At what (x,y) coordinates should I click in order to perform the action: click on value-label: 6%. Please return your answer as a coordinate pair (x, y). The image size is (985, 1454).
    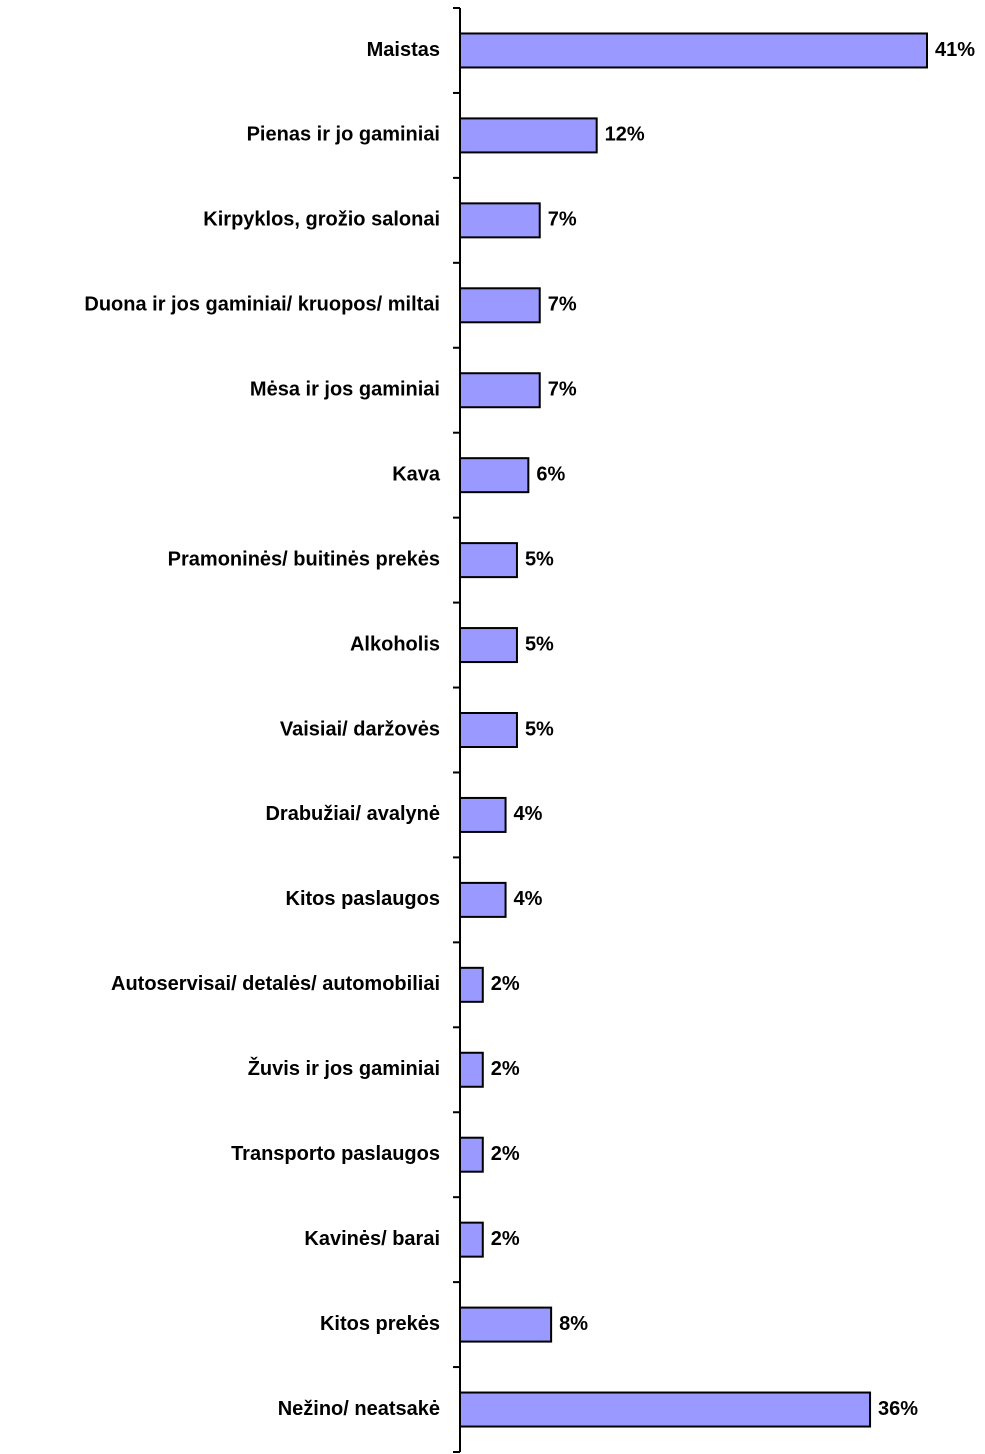
    Looking at the image, I should click on (550, 474).